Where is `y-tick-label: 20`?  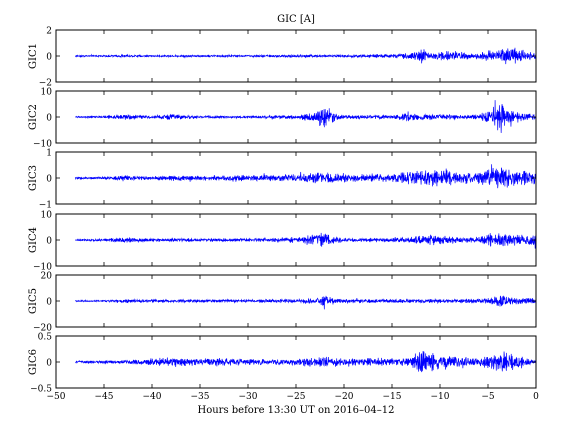
y-tick-label: 20 is located at coordinates (47, 277).